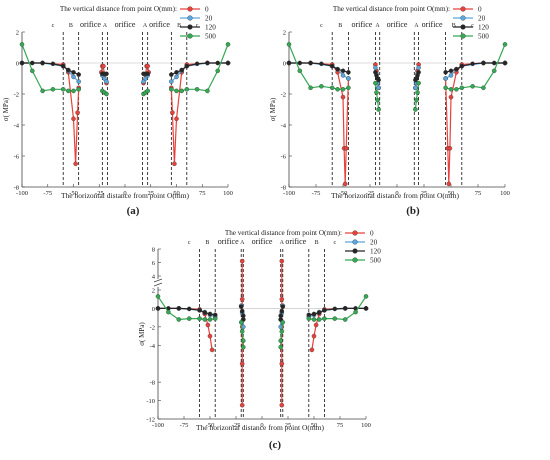 The height and width of the screenshot is (460, 550). What do you see at coordinates (150, 420) in the screenshot?
I see `y-tick-label: -12` at bounding box center [150, 420].